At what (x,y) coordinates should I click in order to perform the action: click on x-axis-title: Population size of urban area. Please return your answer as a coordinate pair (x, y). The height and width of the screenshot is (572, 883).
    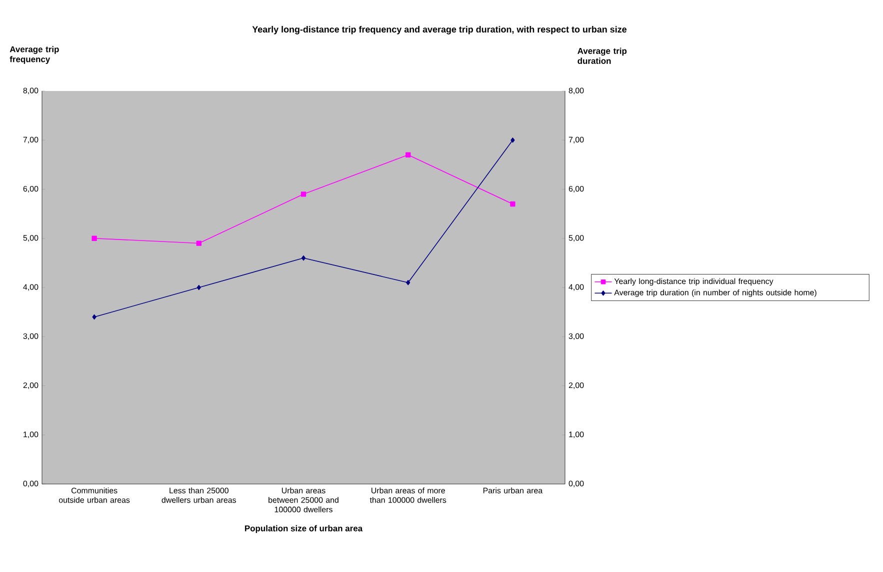
    Looking at the image, I should click on (304, 529).